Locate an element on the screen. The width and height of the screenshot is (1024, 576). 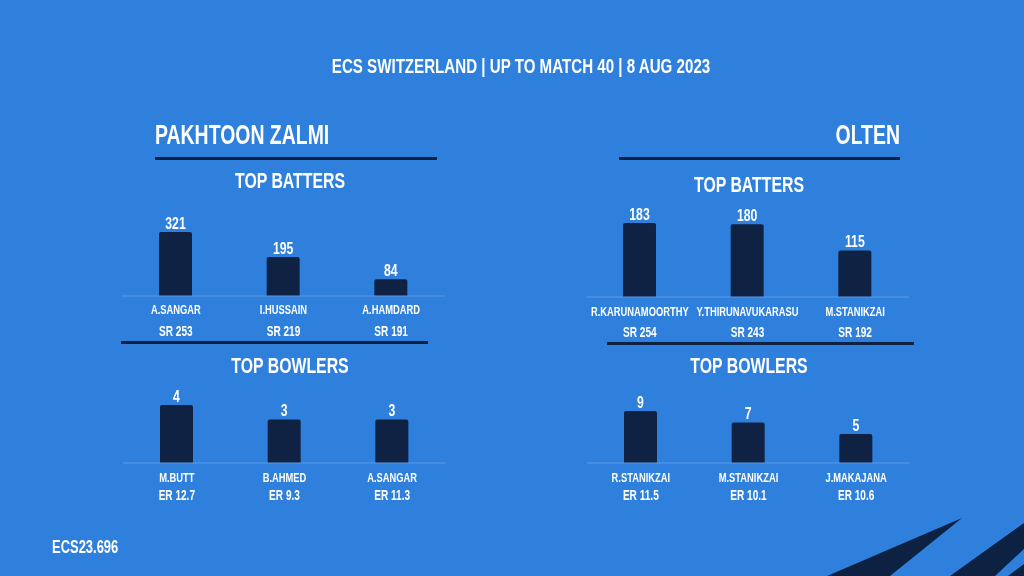
x-tick-label: R.KARUNAMOORTHY is located at coordinates (640, 311).